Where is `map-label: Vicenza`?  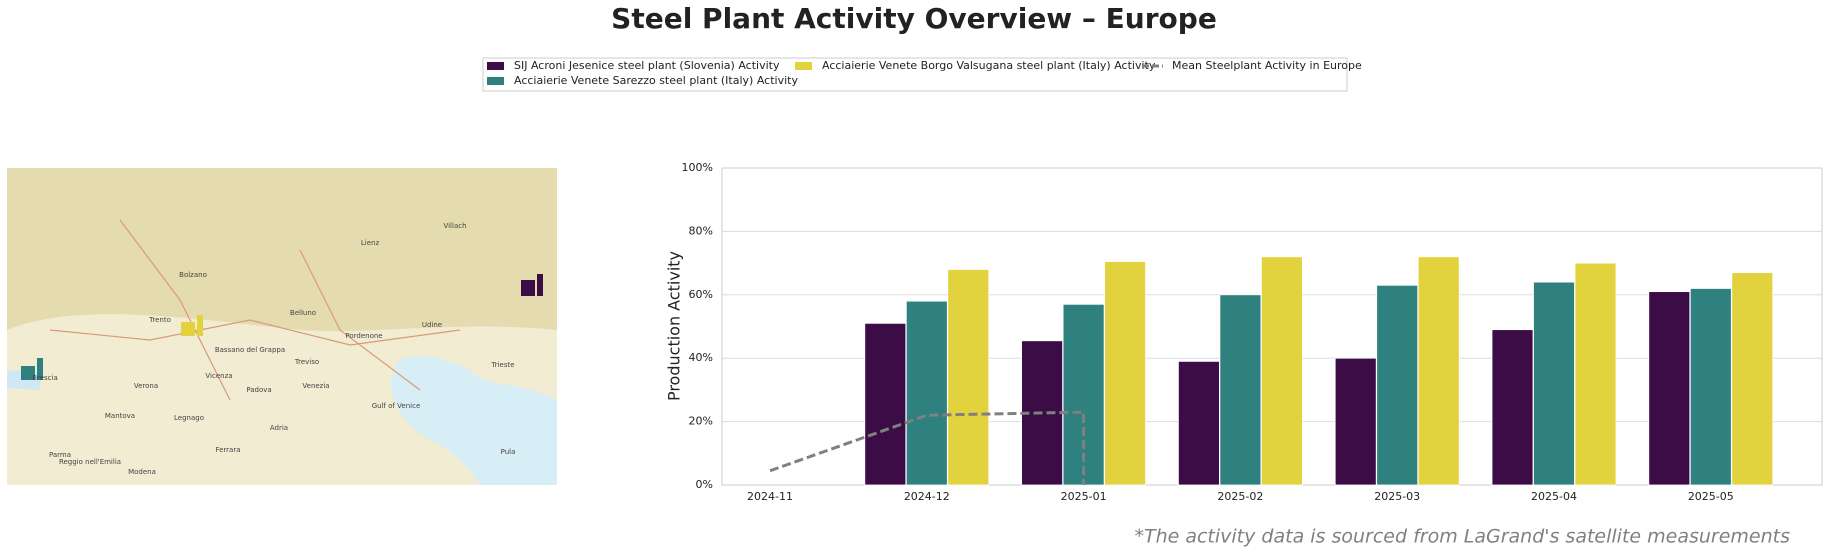
map-label: Vicenza is located at coordinates (218, 376).